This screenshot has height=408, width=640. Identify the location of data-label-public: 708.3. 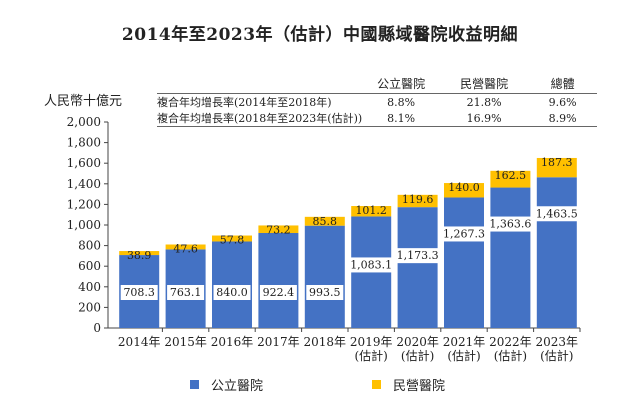
(139, 292).